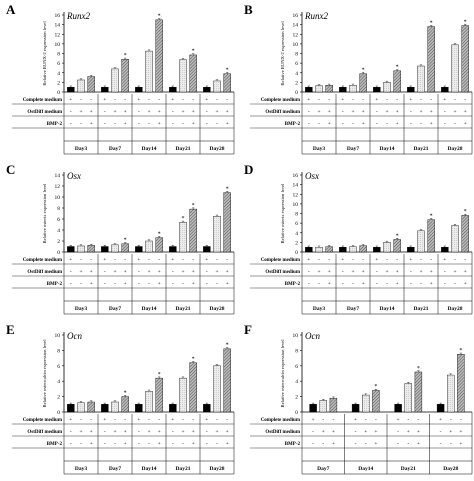 The image size is (474, 481). What do you see at coordinates (217, 149) in the screenshot?
I see `day-label: Day28` at bounding box center [217, 149].